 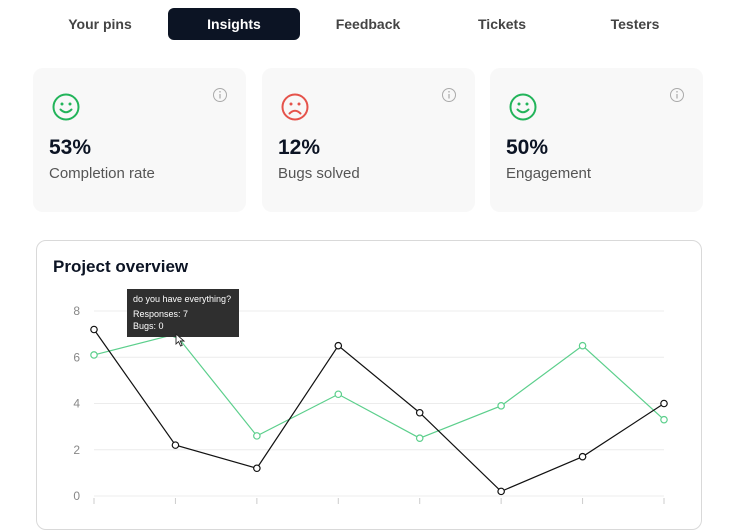 What do you see at coordinates (76, 357) in the screenshot?
I see `y-tick-label: 6` at bounding box center [76, 357].